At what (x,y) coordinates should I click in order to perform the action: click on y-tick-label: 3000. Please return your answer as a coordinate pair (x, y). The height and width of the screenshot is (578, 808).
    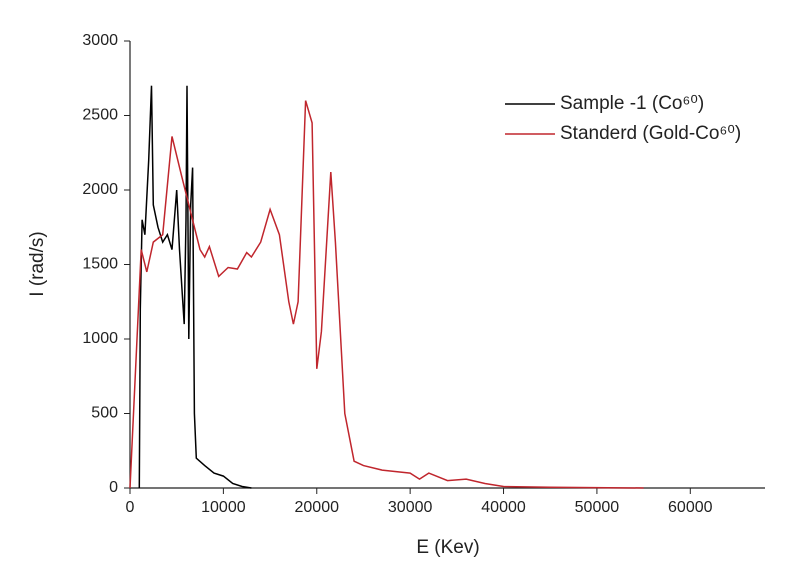
    Looking at the image, I should click on (100, 40).